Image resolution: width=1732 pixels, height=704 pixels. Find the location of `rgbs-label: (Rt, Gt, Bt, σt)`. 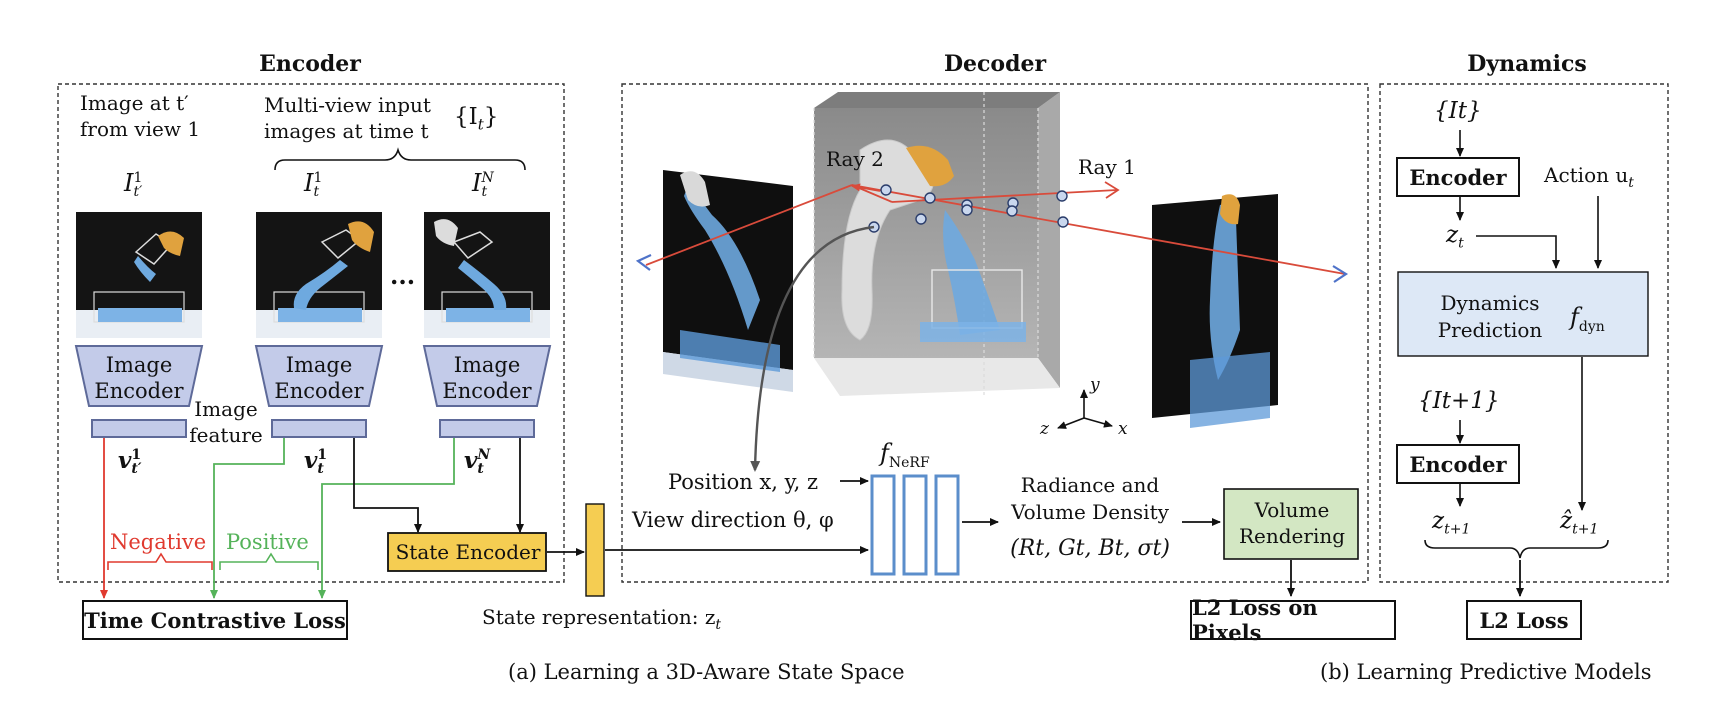

rgbs-label: (Rt, Gt, Bt, σt) is located at coordinates (1090, 548).